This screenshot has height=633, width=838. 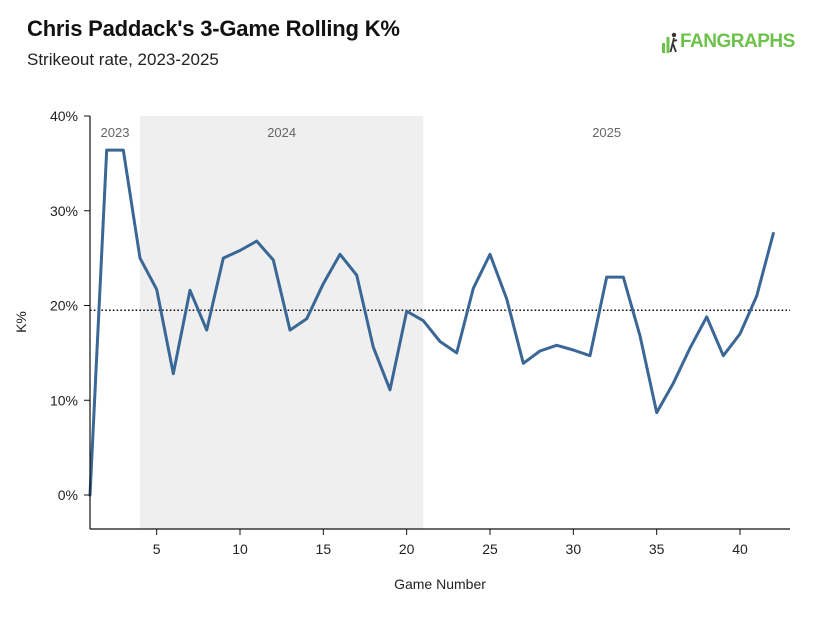 I want to click on brand-logo: FANGRAPHS, so click(x=728, y=42).